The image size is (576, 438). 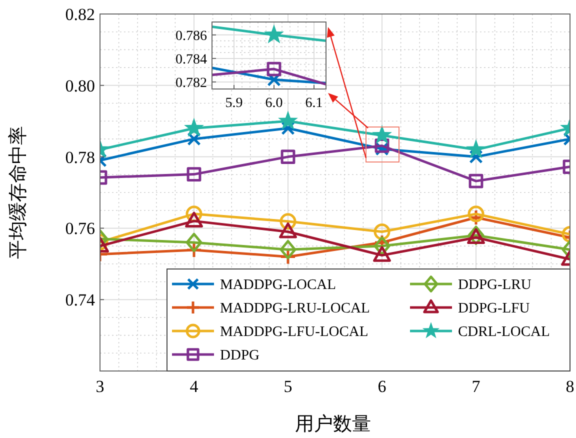 I want to click on x-tick-label: 4, so click(x=194, y=386).